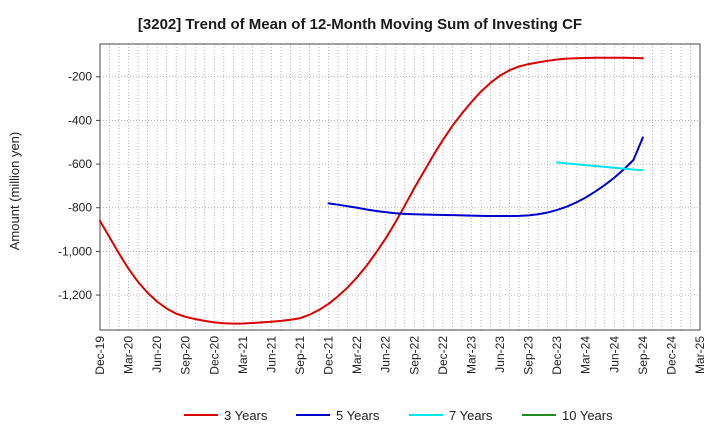 This screenshot has height=440, width=720. What do you see at coordinates (214, 355) in the screenshot?
I see `x-tick-label: Dec-20` at bounding box center [214, 355].